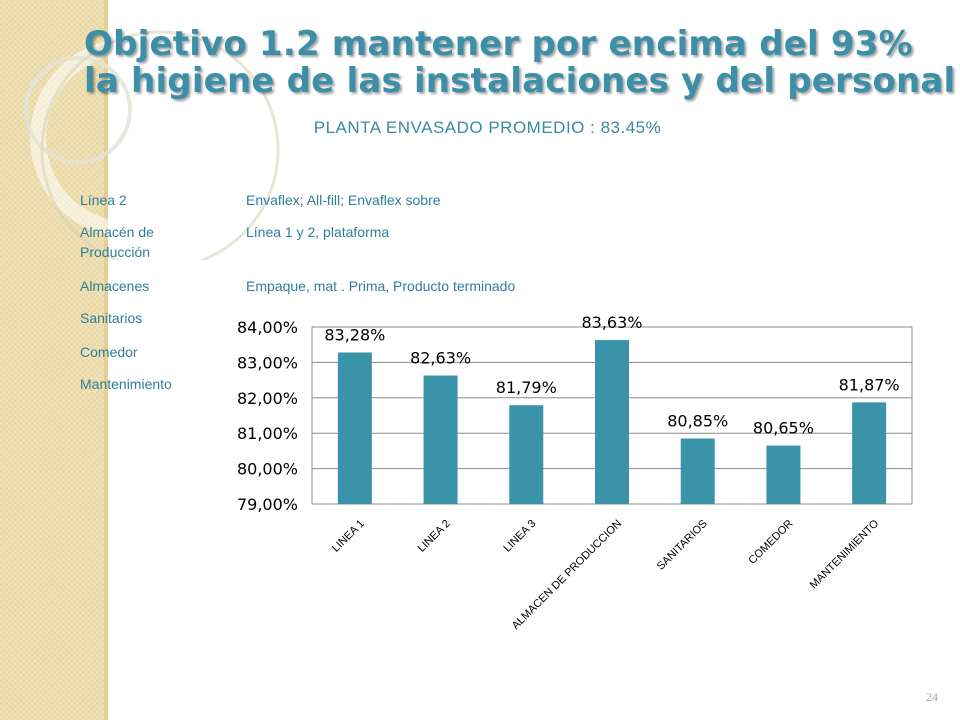  What do you see at coordinates (318, 232) in the screenshot?
I see `detail-value: Línea 1 y 2, plataforma` at bounding box center [318, 232].